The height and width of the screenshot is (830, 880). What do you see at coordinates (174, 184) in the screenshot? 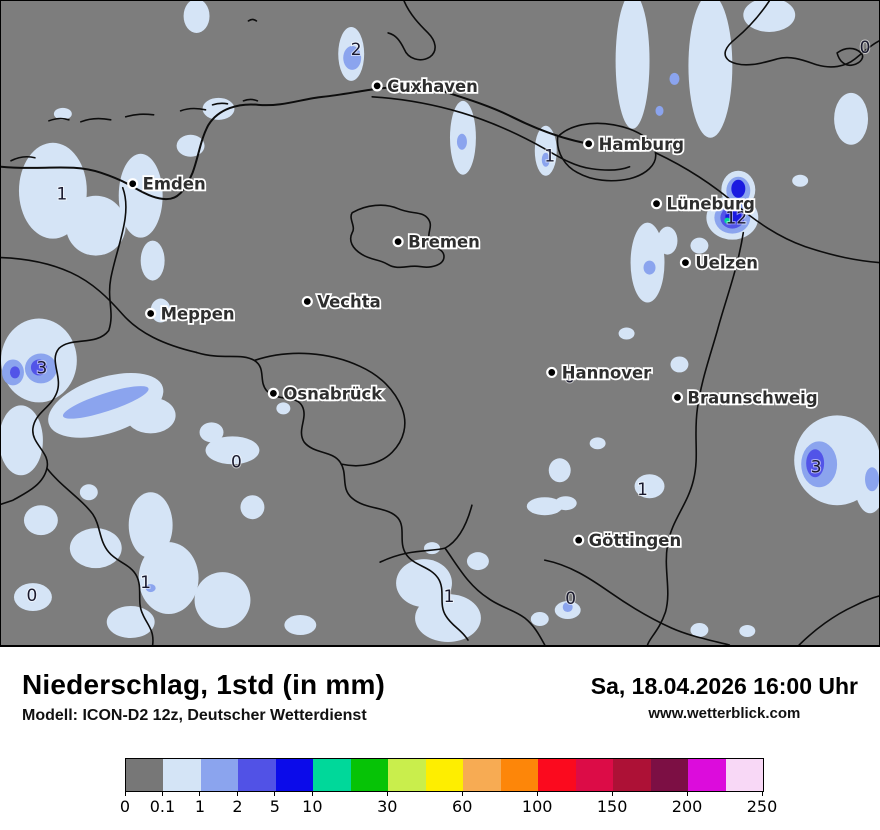
I see `city-label: Emden` at bounding box center [174, 184].